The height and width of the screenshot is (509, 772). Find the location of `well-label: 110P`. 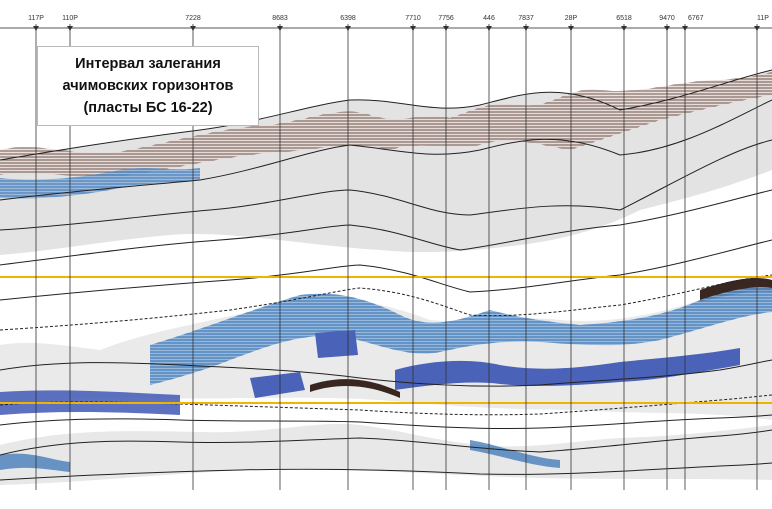

well-label: 110P is located at coordinates (70, 18).